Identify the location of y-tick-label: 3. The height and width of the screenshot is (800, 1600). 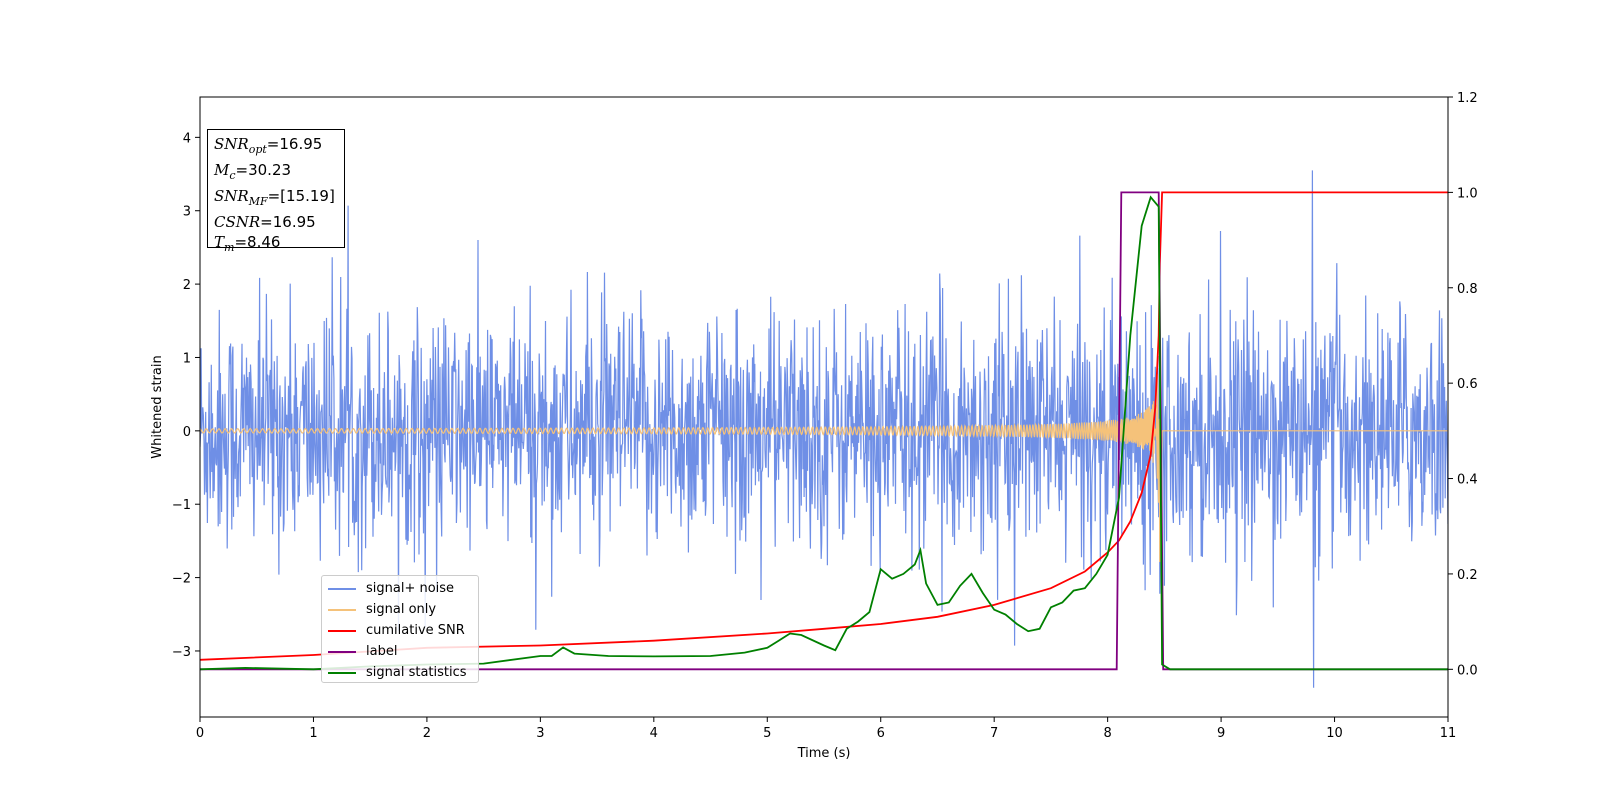
(187, 212).